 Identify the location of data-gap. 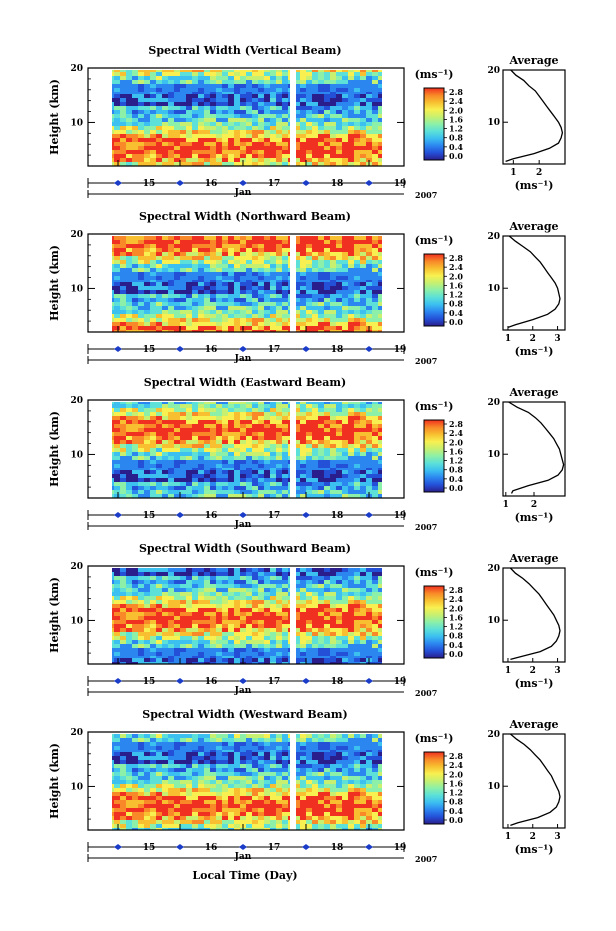
(293, 615).